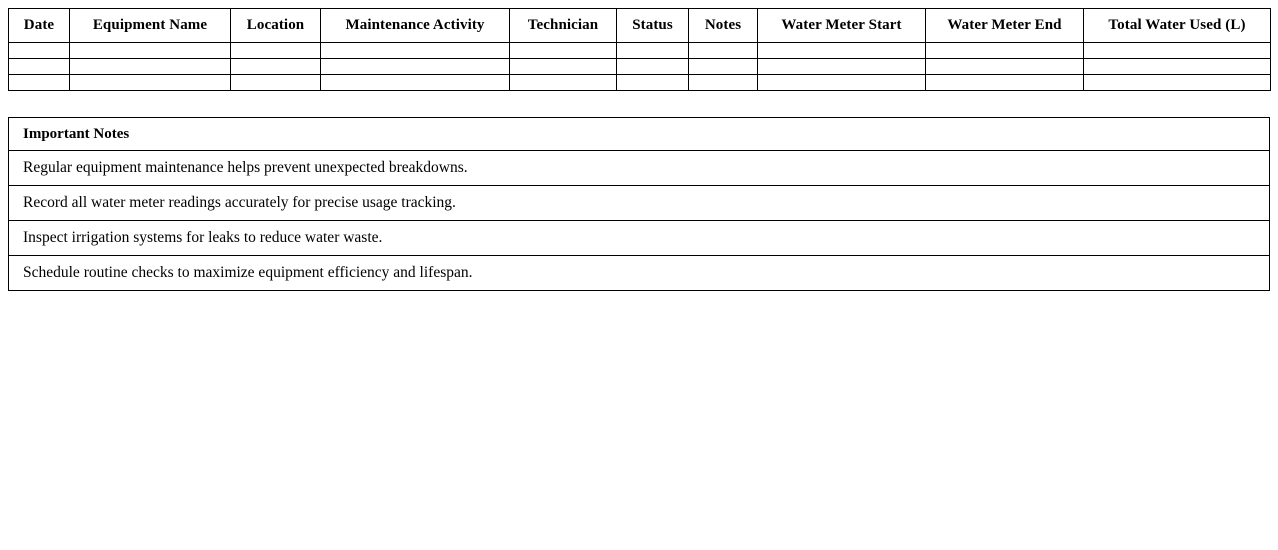 Image resolution: width=1278 pixels, height=550 pixels. What do you see at coordinates (415, 25) in the screenshot?
I see `log-column-header-3: Maintenance Activity` at bounding box center [415, 25].